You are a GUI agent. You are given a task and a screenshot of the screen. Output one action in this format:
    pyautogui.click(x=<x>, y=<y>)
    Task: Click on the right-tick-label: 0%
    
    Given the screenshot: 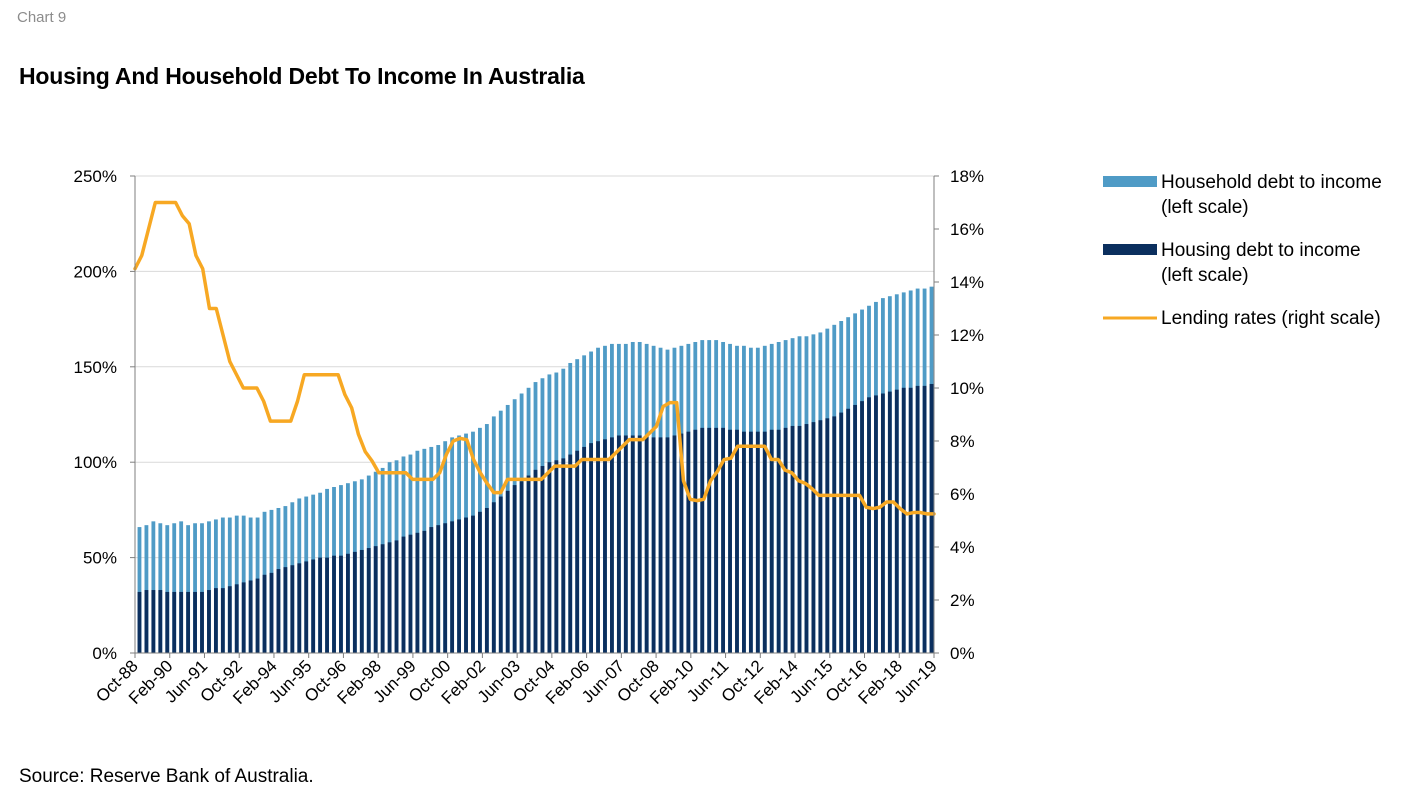 What is the action you would take?
    pyautogui.click(x=962, y=653)
    